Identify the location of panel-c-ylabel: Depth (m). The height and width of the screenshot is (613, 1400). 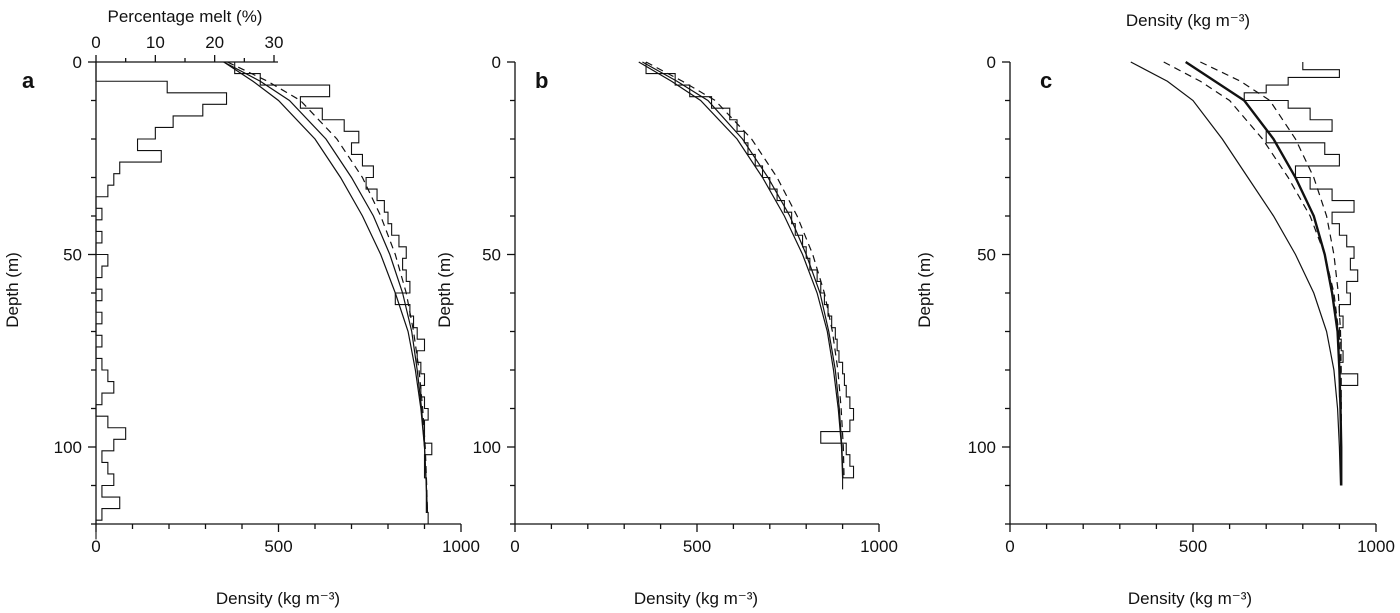
(924, 290).